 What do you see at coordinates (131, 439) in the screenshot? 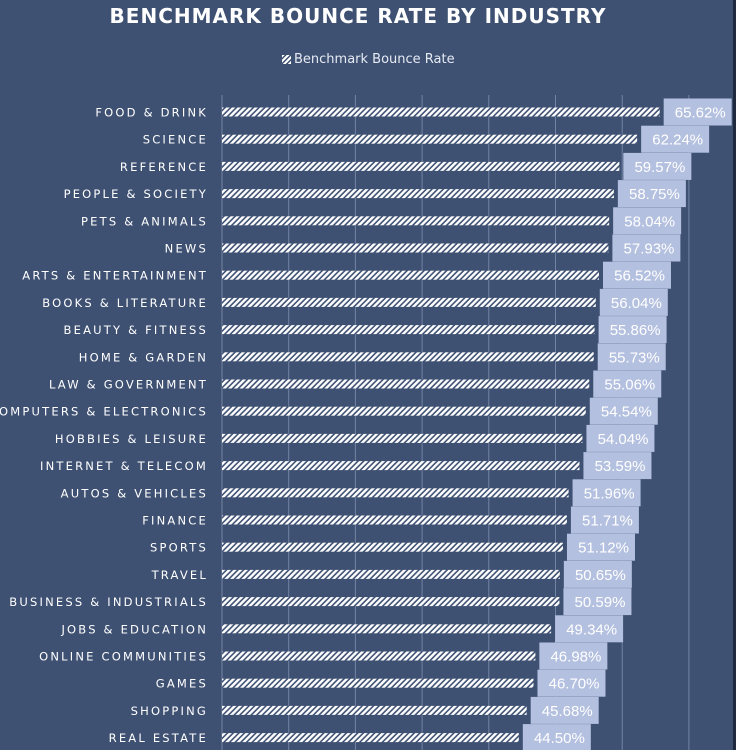
I see `category-label: HOBBIES & LEISURE` at bounding box center [131, 439].